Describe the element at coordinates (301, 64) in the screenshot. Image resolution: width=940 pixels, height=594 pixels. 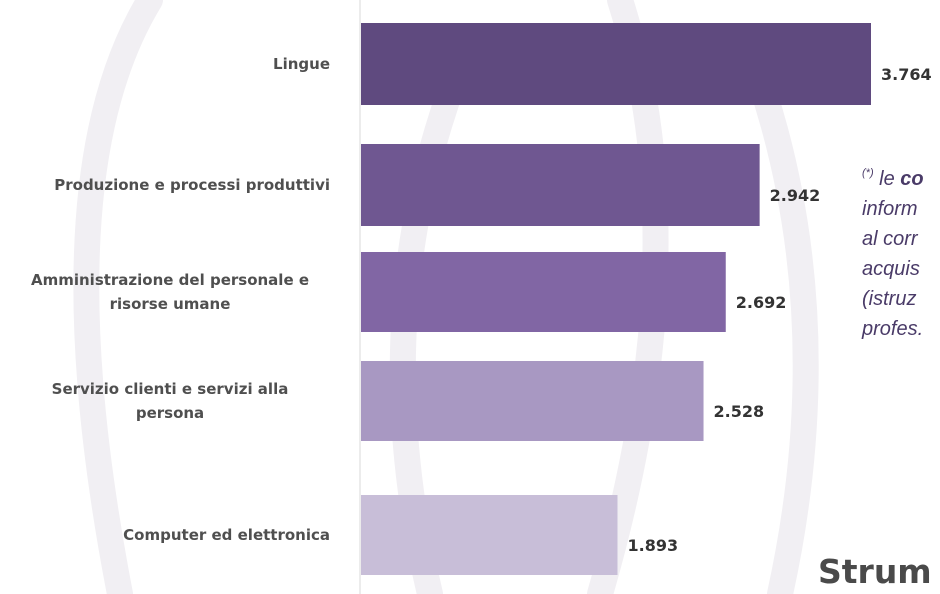
I see `category-label: Lingue` at that location.